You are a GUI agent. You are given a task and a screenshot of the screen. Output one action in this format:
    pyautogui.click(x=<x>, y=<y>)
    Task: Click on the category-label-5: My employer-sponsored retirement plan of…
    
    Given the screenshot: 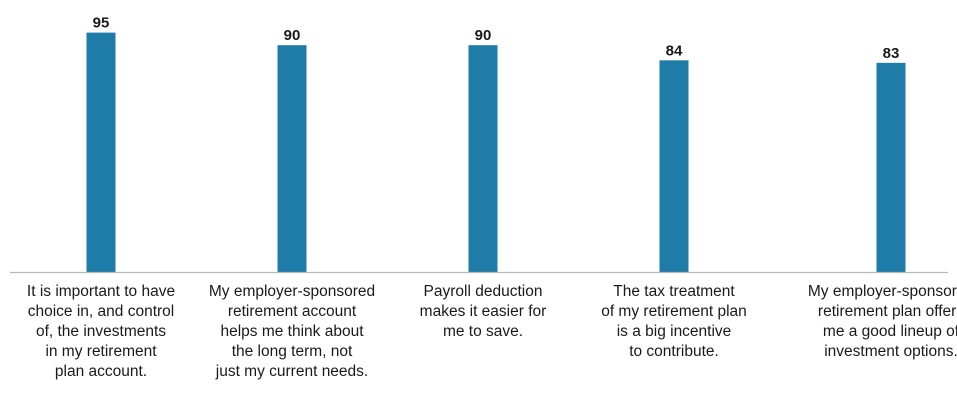 What is the action you would take?
    pyautogui.click(x=882, y=321)
    